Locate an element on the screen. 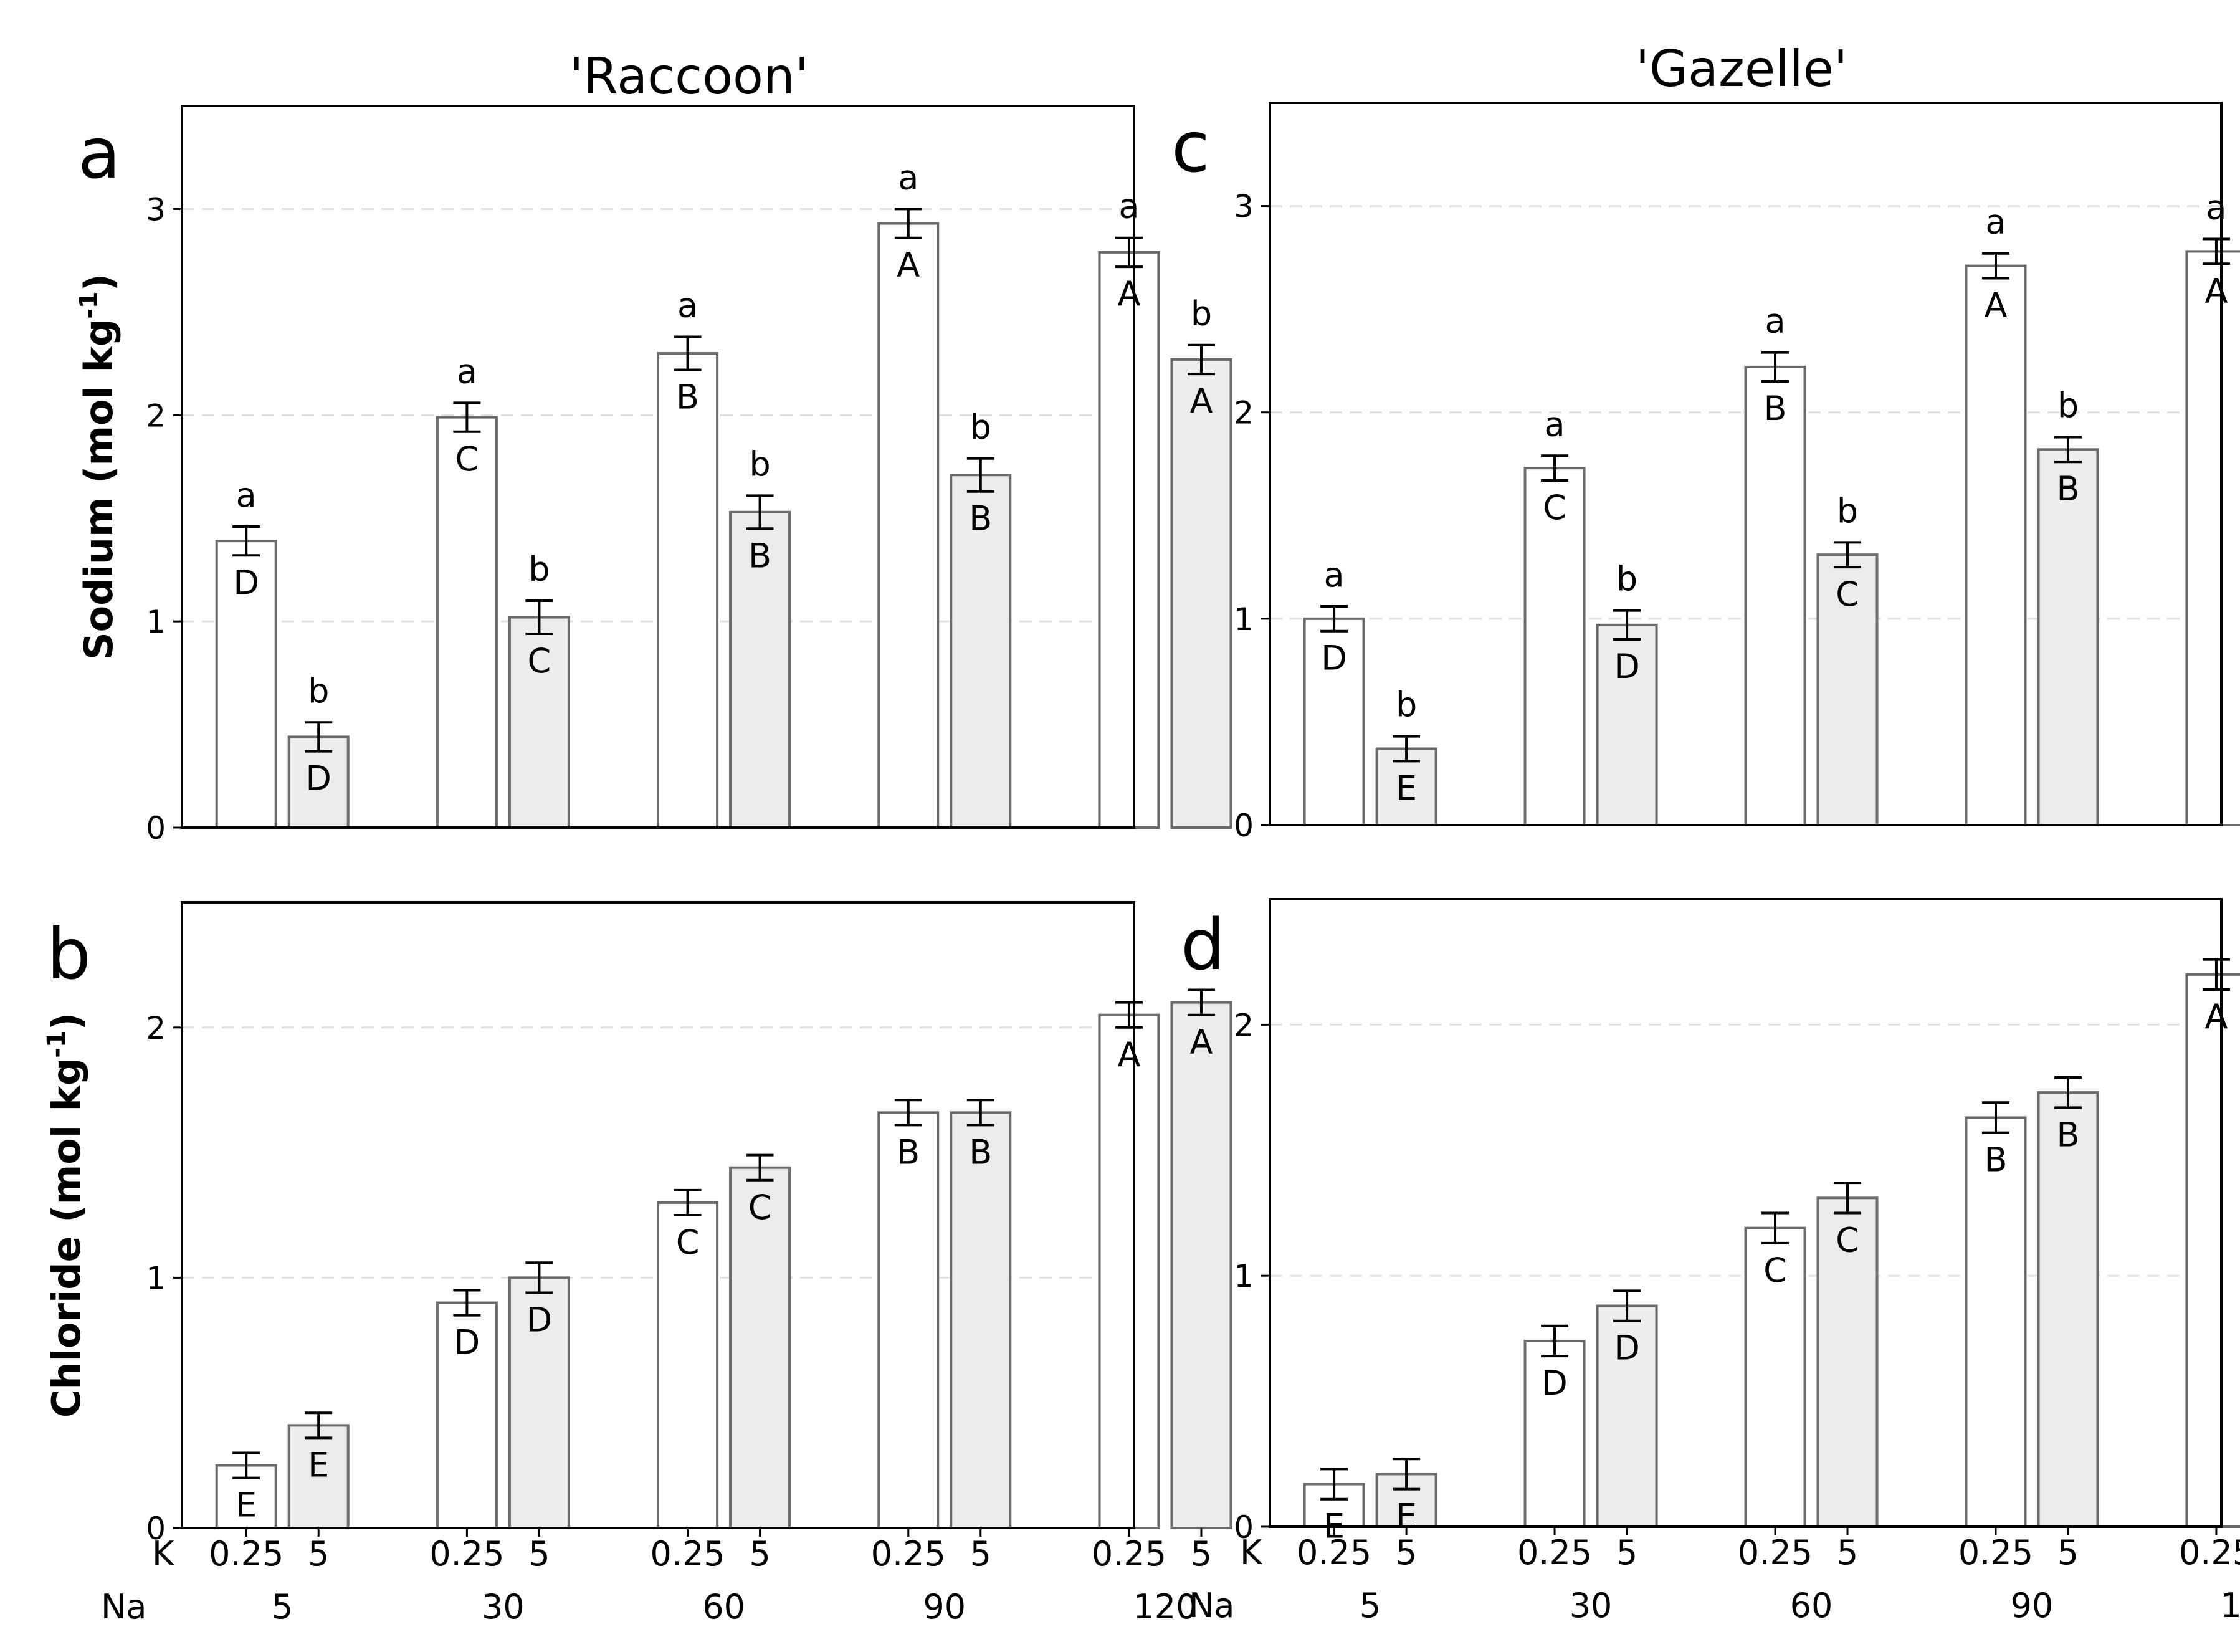  bar-group-na-5: a Db D is located at coordinates (282, 652).